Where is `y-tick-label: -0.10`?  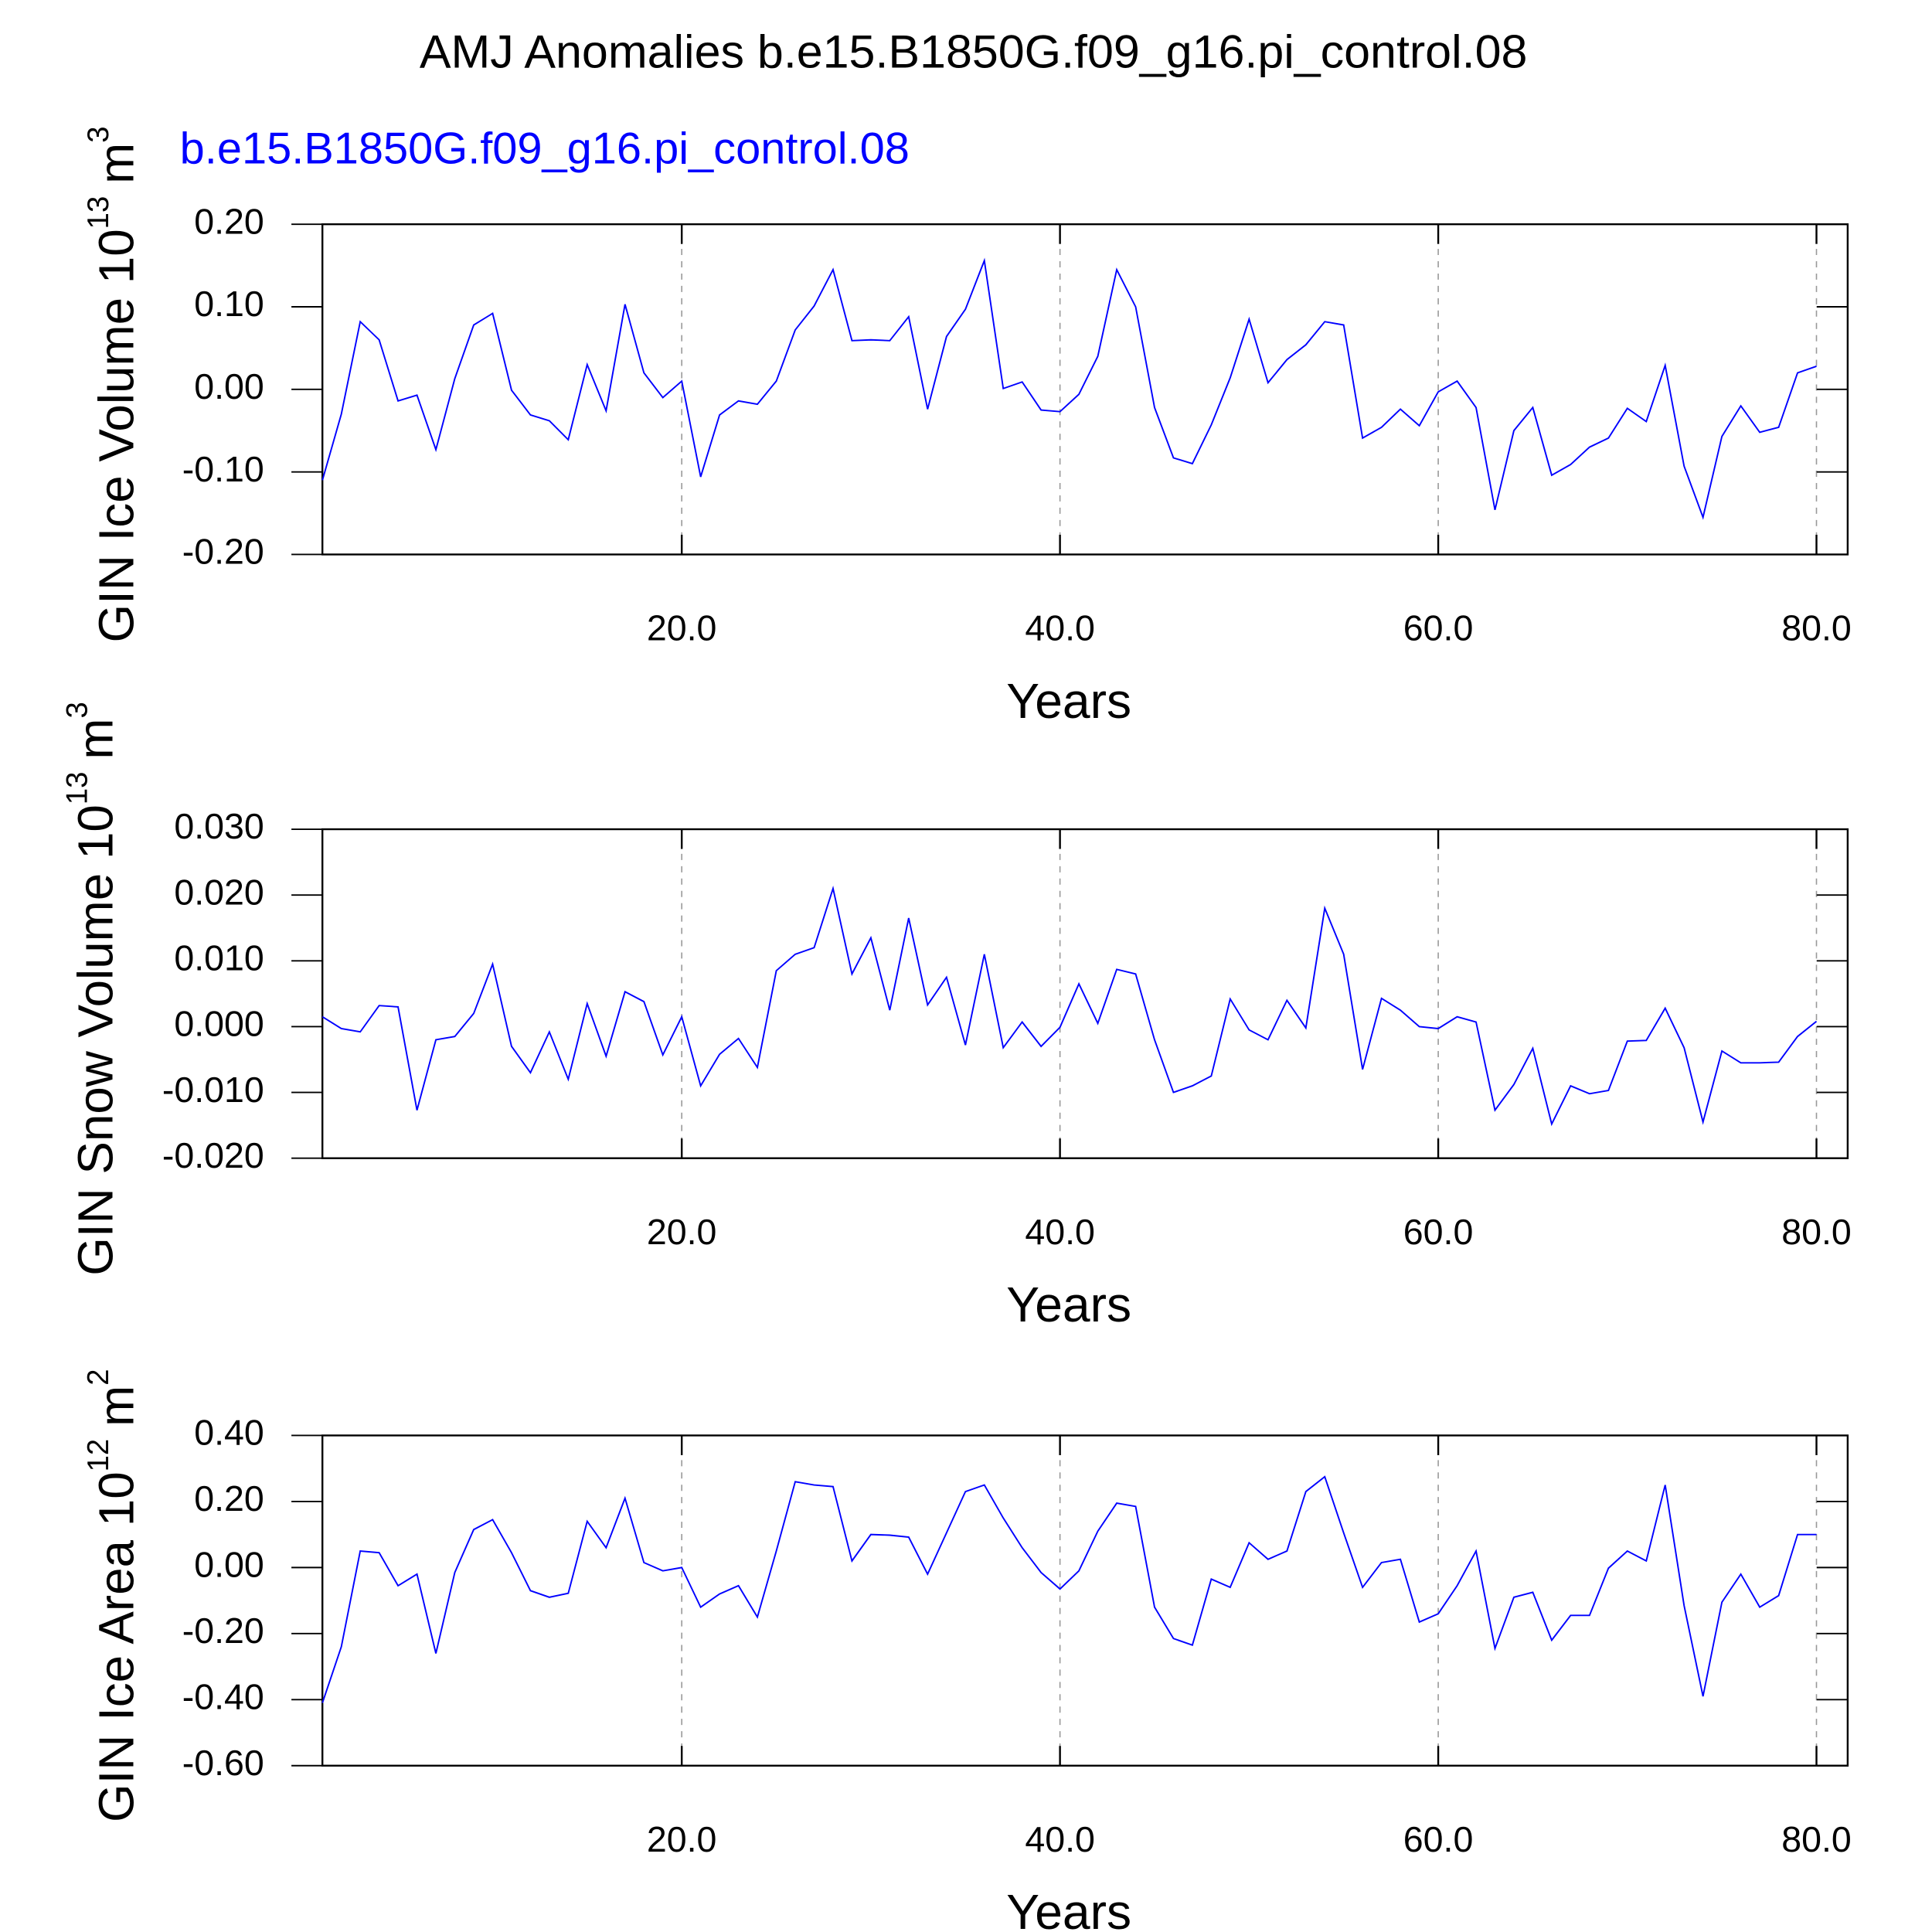 y-tick-label: -0.10 is located at coordinates (223, 469).